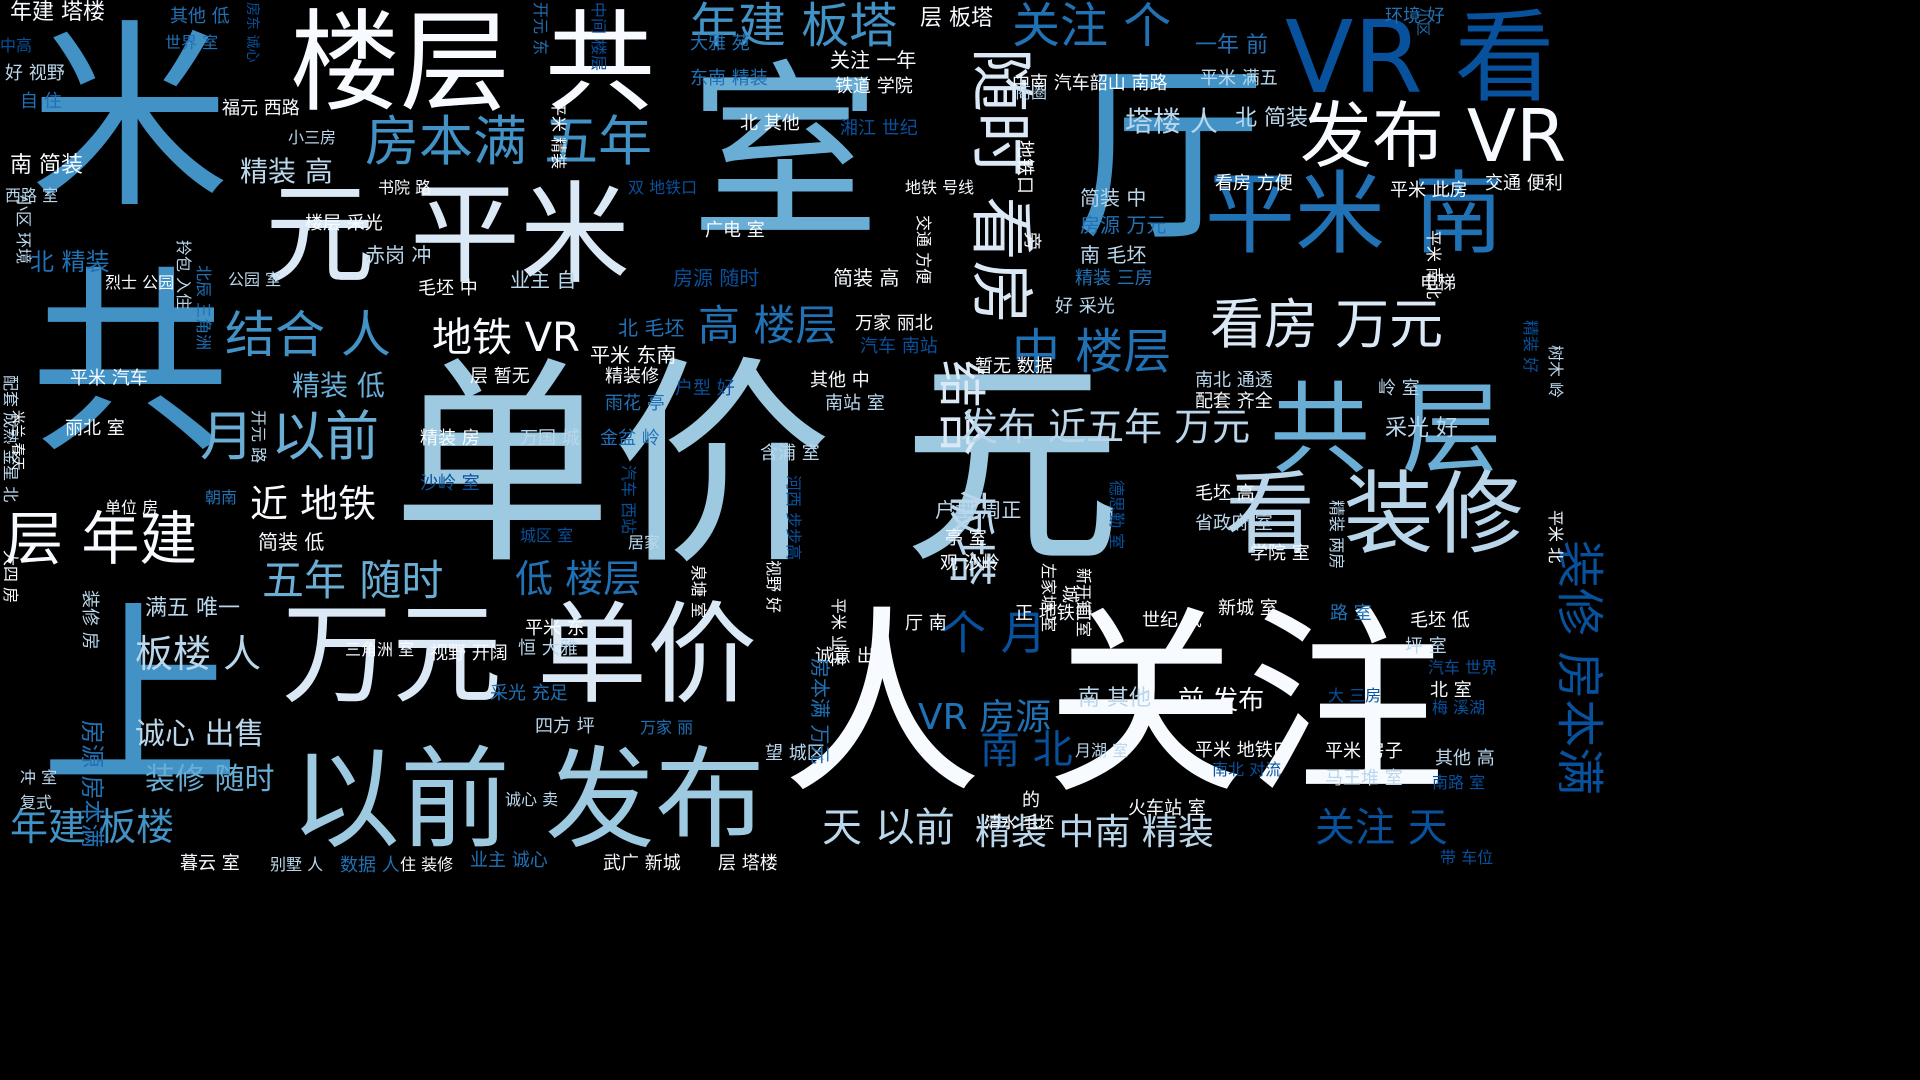  Describe the element at coordinates (1422, 22) in the screenshot. I see `cloud-word: 小区` at that location.